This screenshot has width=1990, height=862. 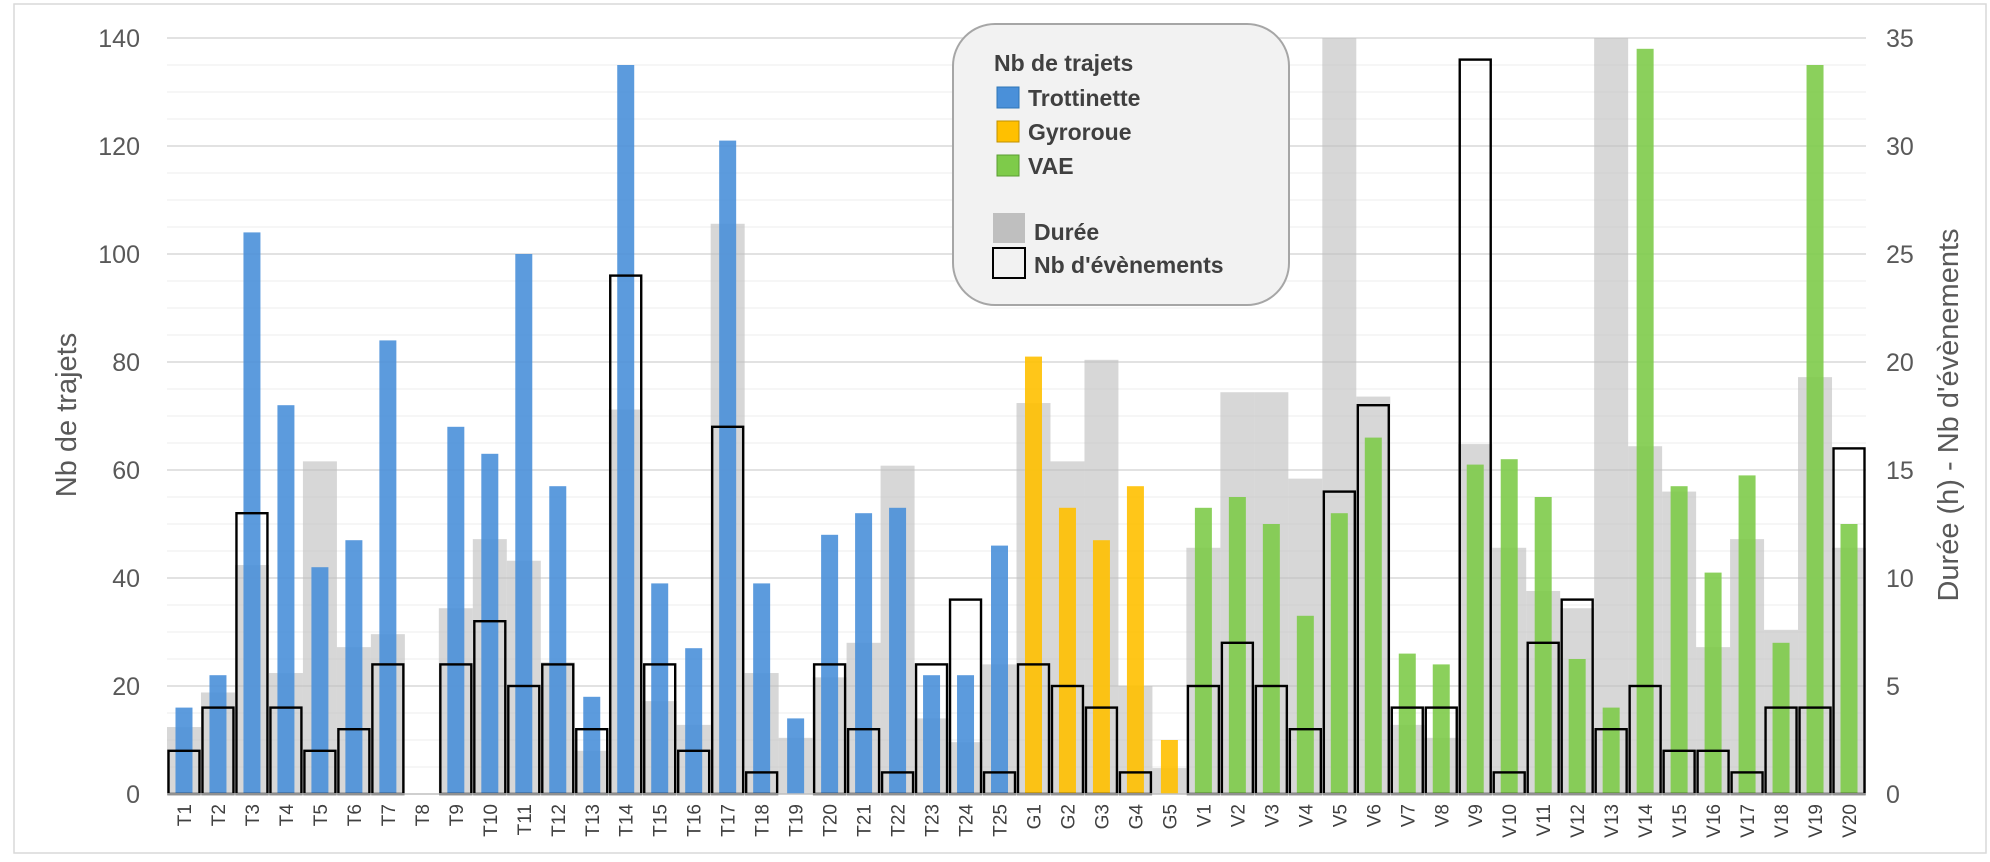 What do you see at coordinates (899, 820) in the screenshot?
I see `x-category-label: T22` at bounding box center [899, 820].